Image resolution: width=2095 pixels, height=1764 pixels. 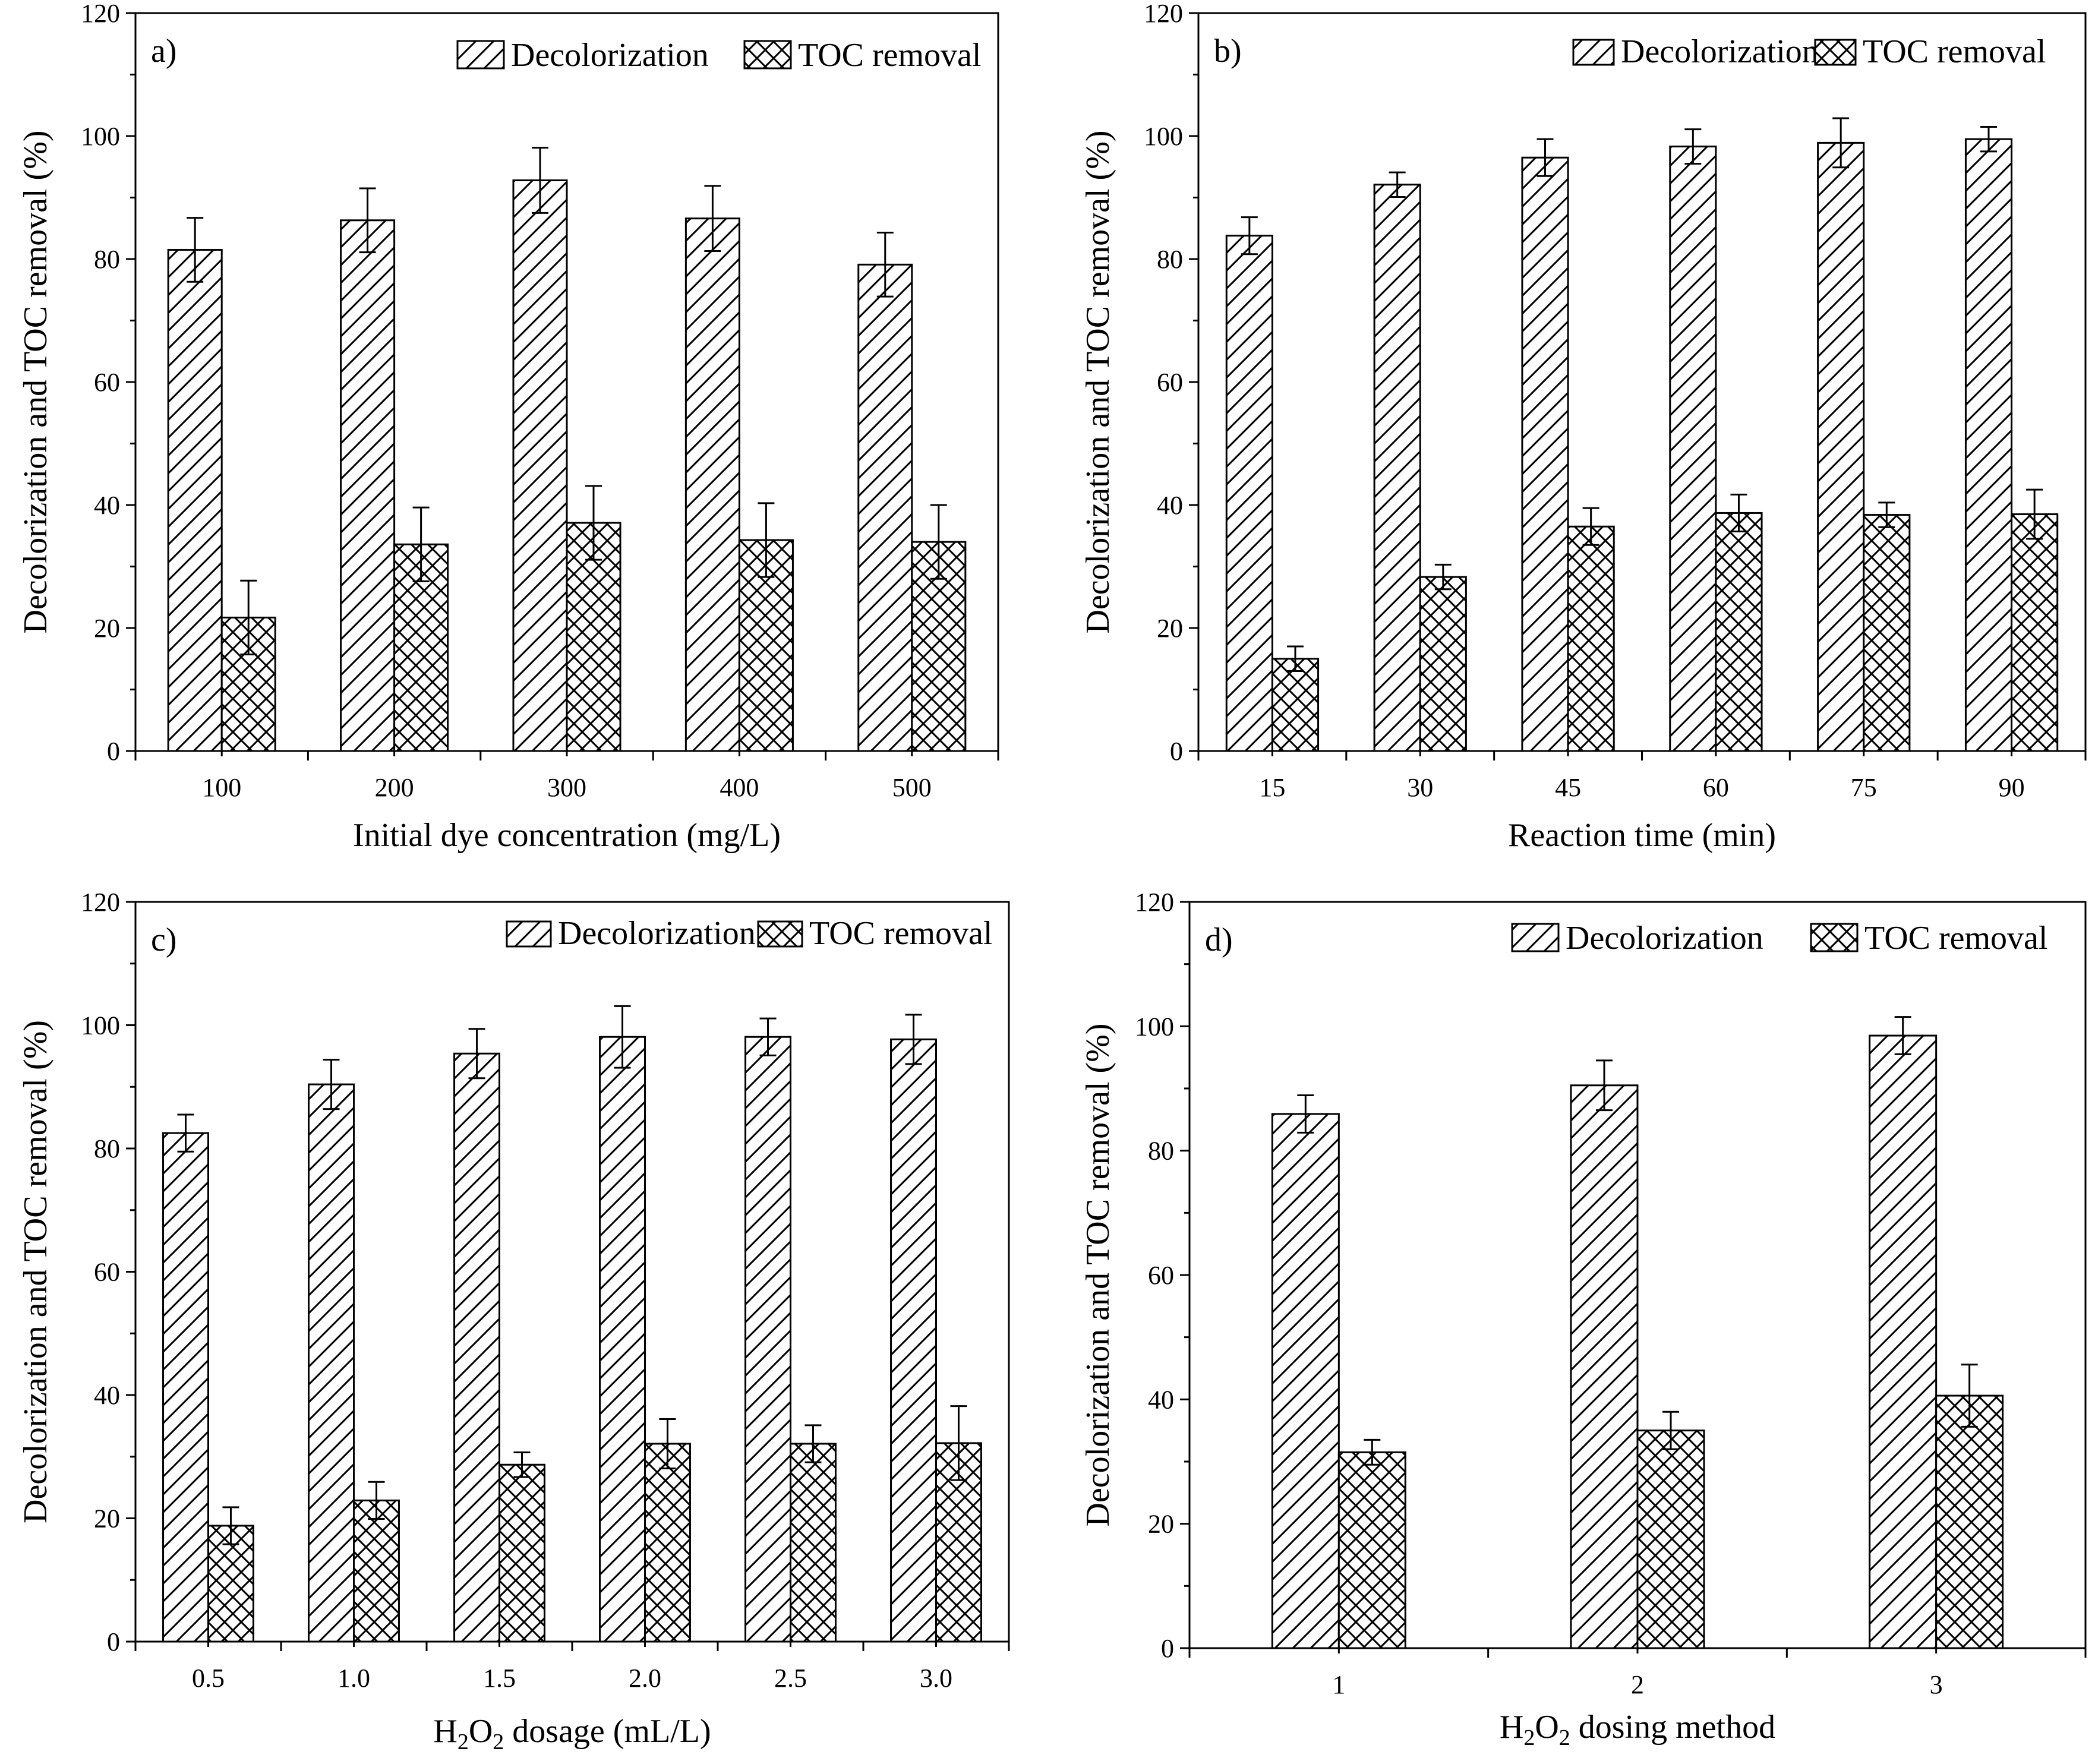 I want to click on x-tick-label: 30, so click(x=1420, y=787).